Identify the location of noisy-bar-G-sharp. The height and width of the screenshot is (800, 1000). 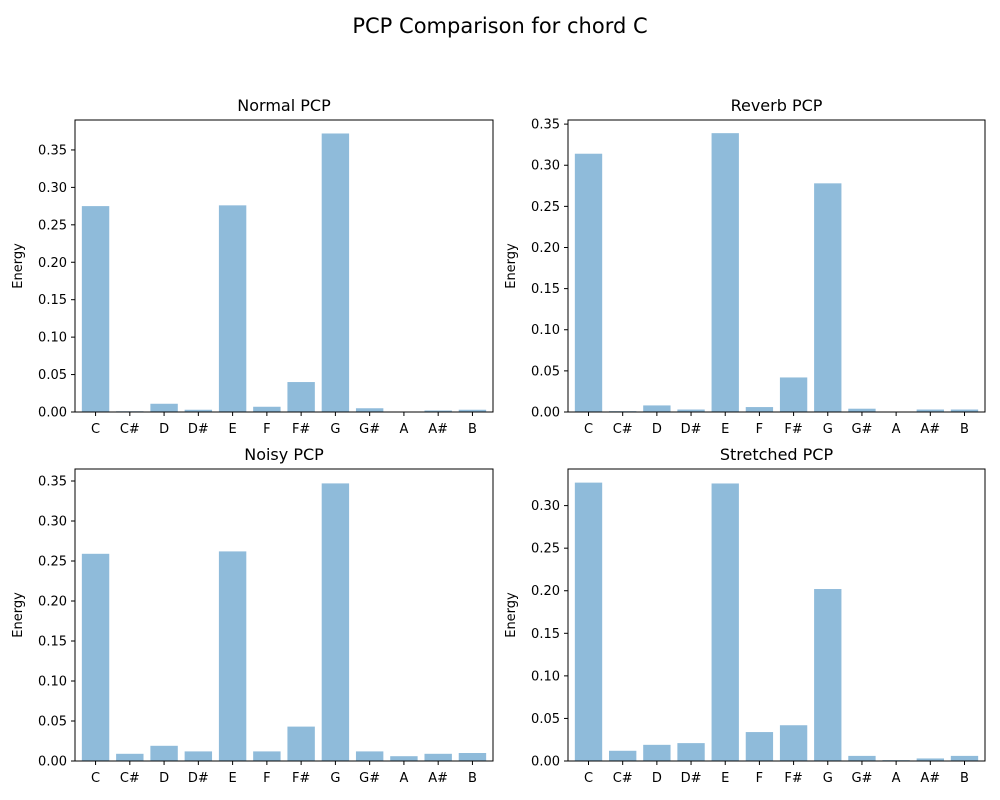
(369, 756).